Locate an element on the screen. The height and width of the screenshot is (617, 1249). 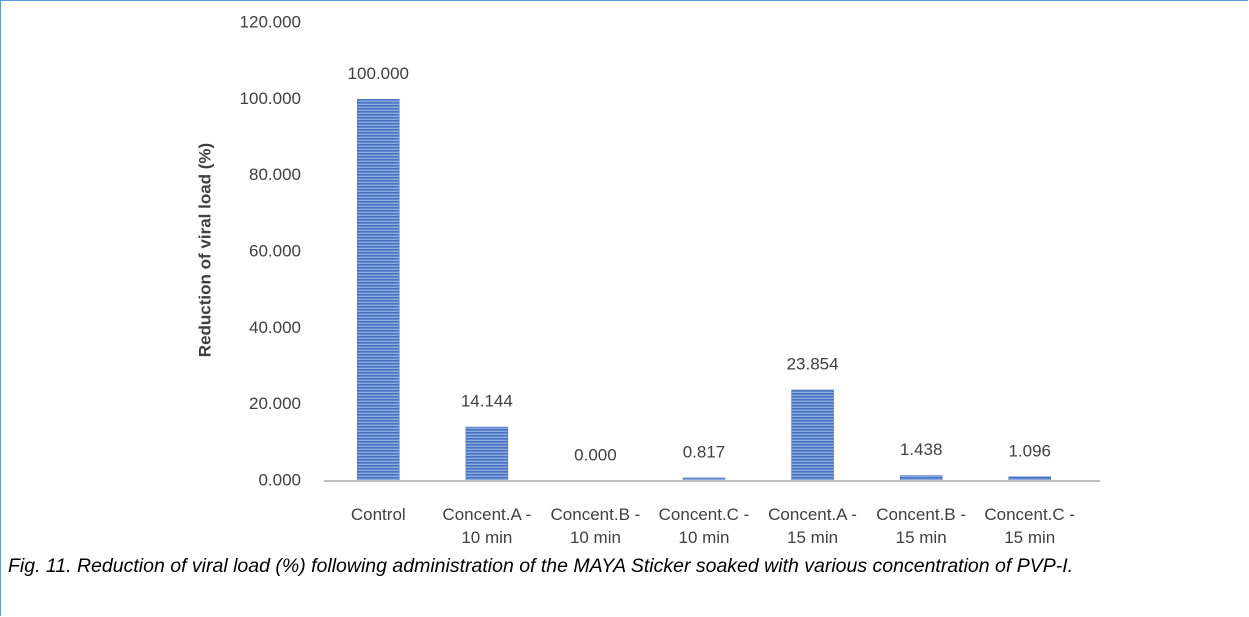
y-axis-label: Reduction of viral load (%) is located at coordinates (204, 250).